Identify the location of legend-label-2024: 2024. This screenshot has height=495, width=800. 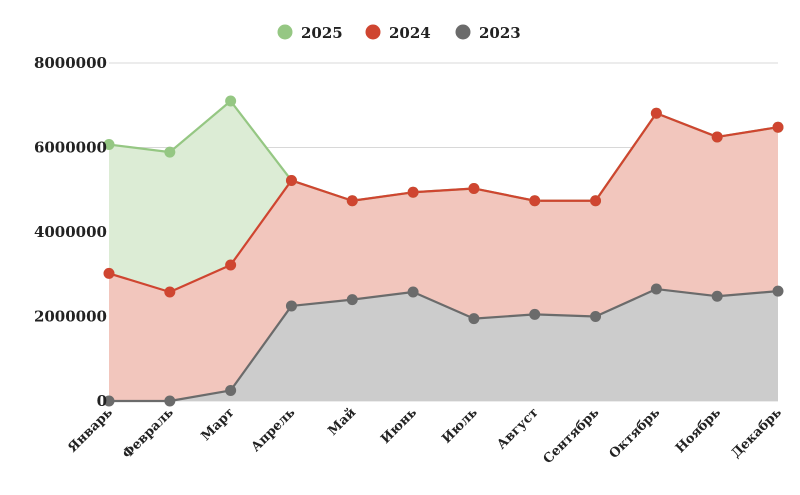
(410, 33).